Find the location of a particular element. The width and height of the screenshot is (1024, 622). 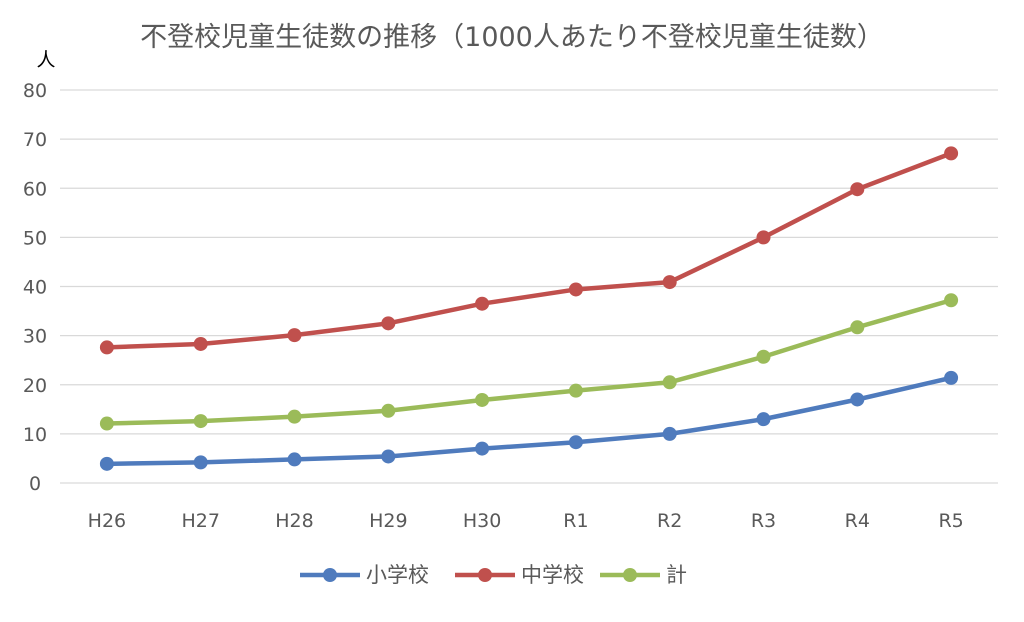

y-tick-label: 20 is located at coordinates (35, 386).